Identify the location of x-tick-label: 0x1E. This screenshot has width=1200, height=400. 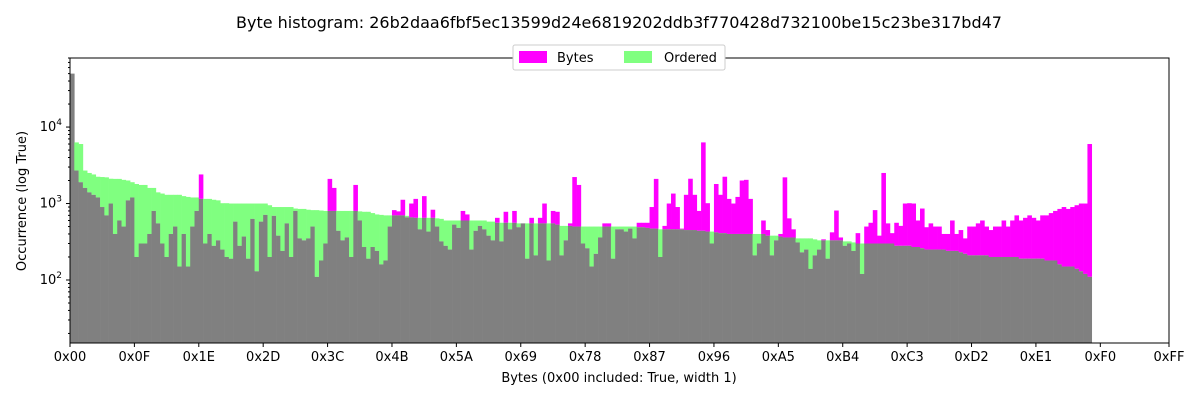
(199, 357).